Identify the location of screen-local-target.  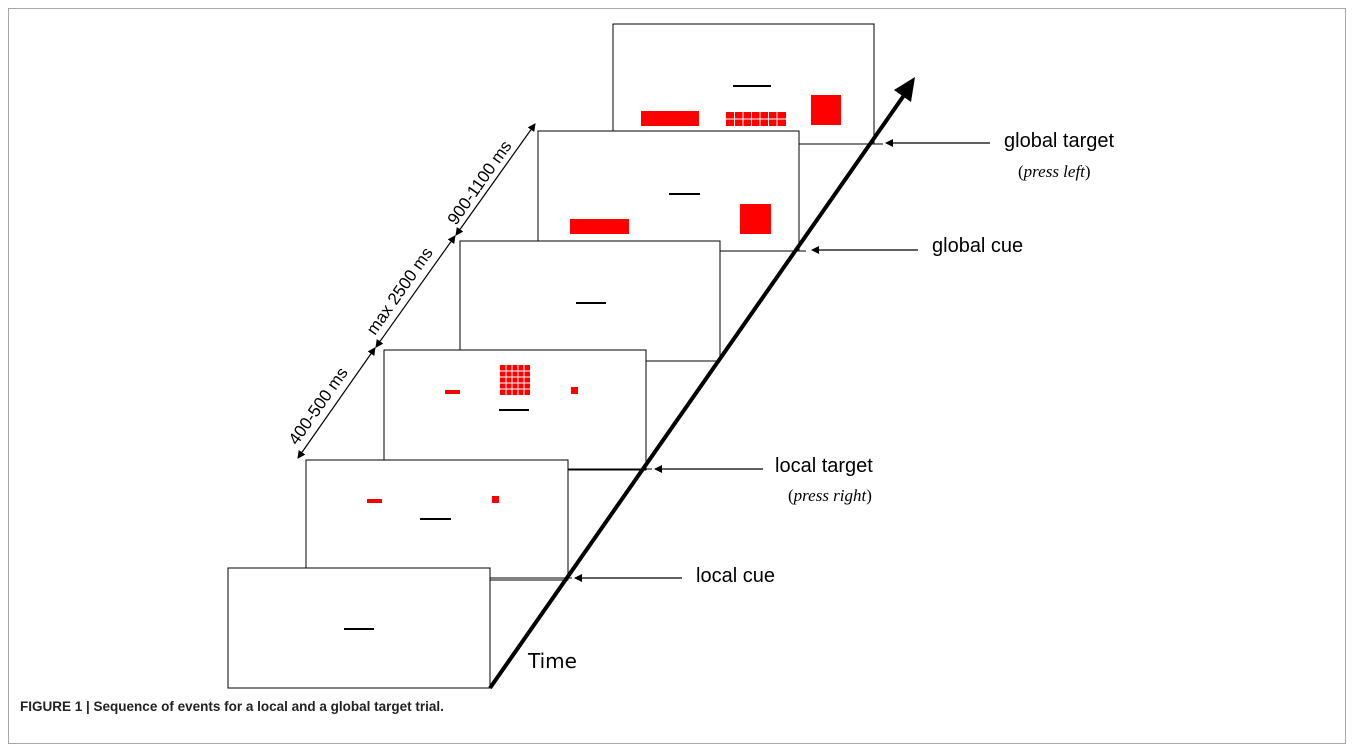
(515, 410).